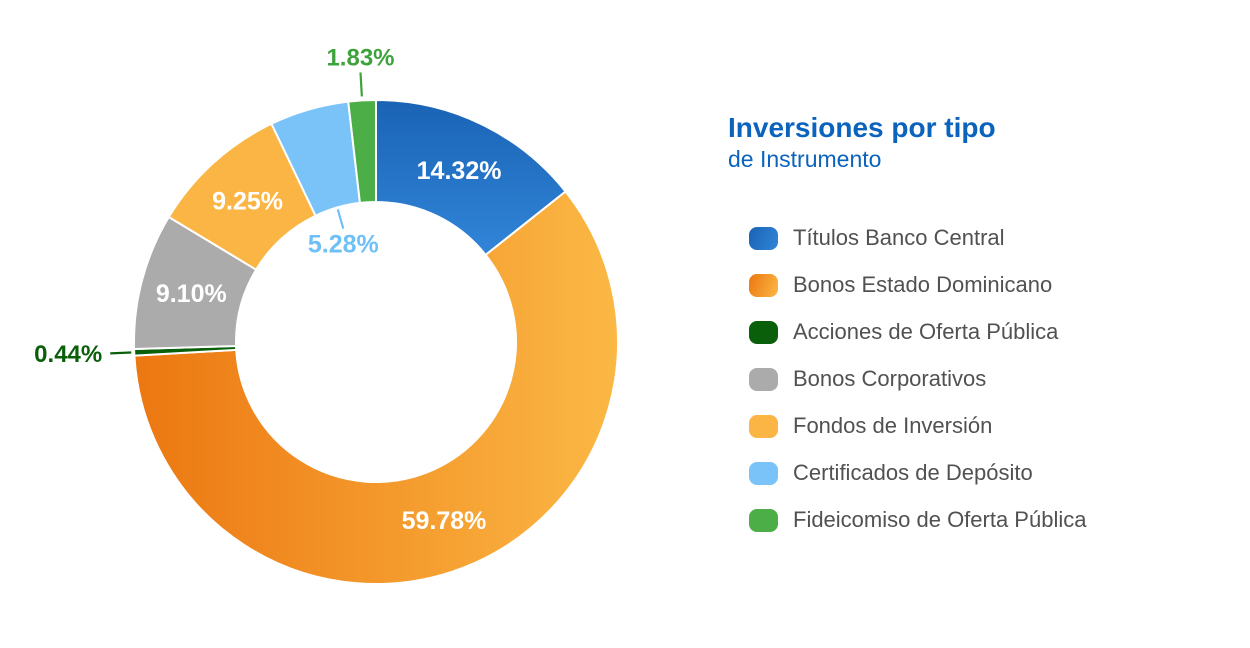 The height and width of the screenshot is (648, 1250). I want to click on legend-label: Bonos Corporativos, so click(890, 378).